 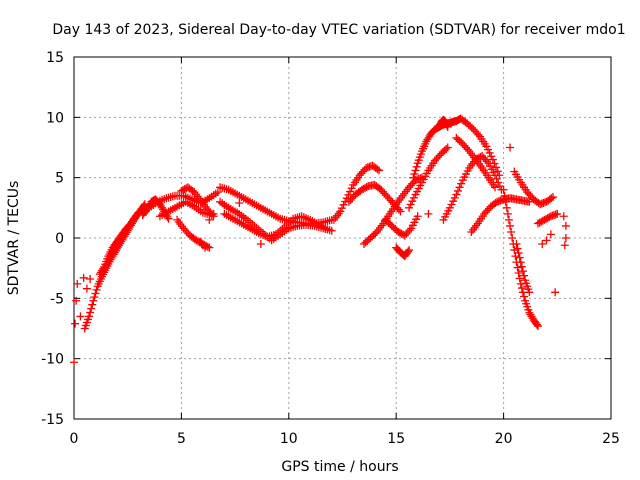 I want to click on series-peak-cluster, so click(x=443, y=123).